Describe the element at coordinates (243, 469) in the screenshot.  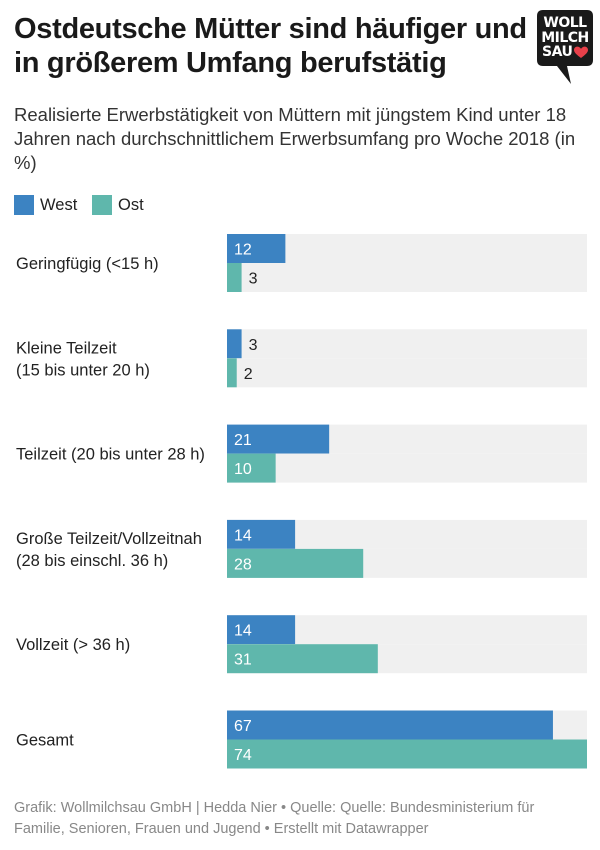
I see `bar-value-label: 10` at that location.